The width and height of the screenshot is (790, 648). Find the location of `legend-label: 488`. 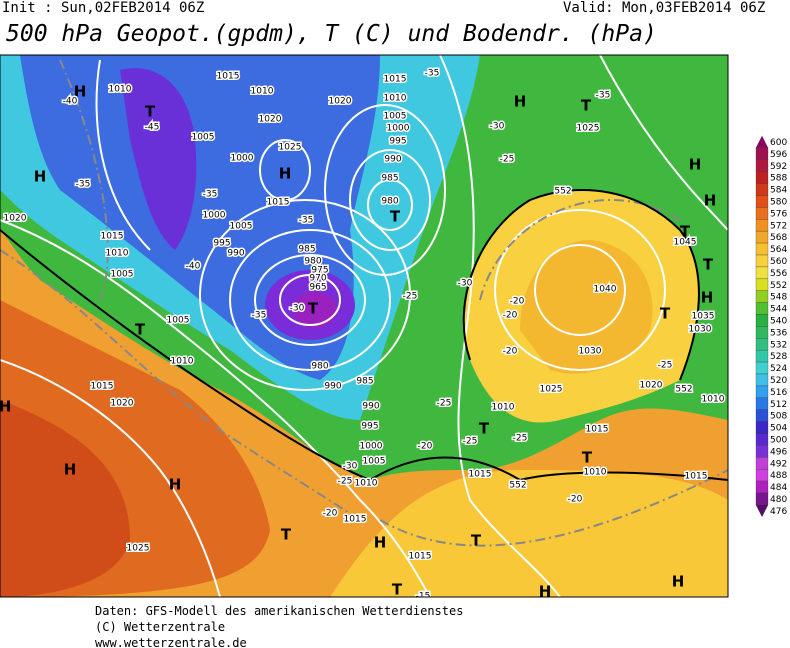

legend-label: 488 is located at coordinates (778, 476).